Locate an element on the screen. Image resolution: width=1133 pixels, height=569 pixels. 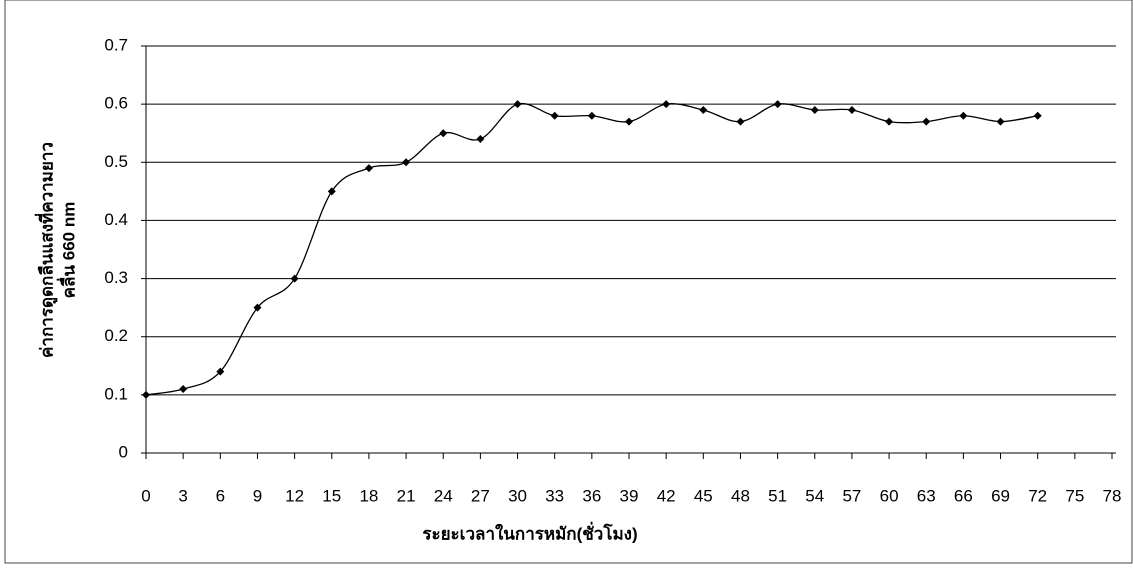
x-tick-label: 9 is located at coordinates (257, 495).